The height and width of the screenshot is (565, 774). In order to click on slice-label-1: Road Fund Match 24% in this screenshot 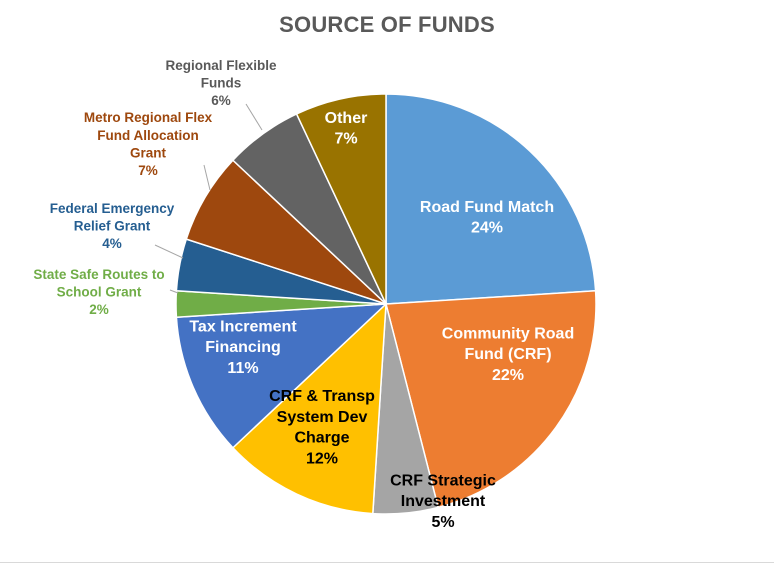, I will do `click(487, 218)`.